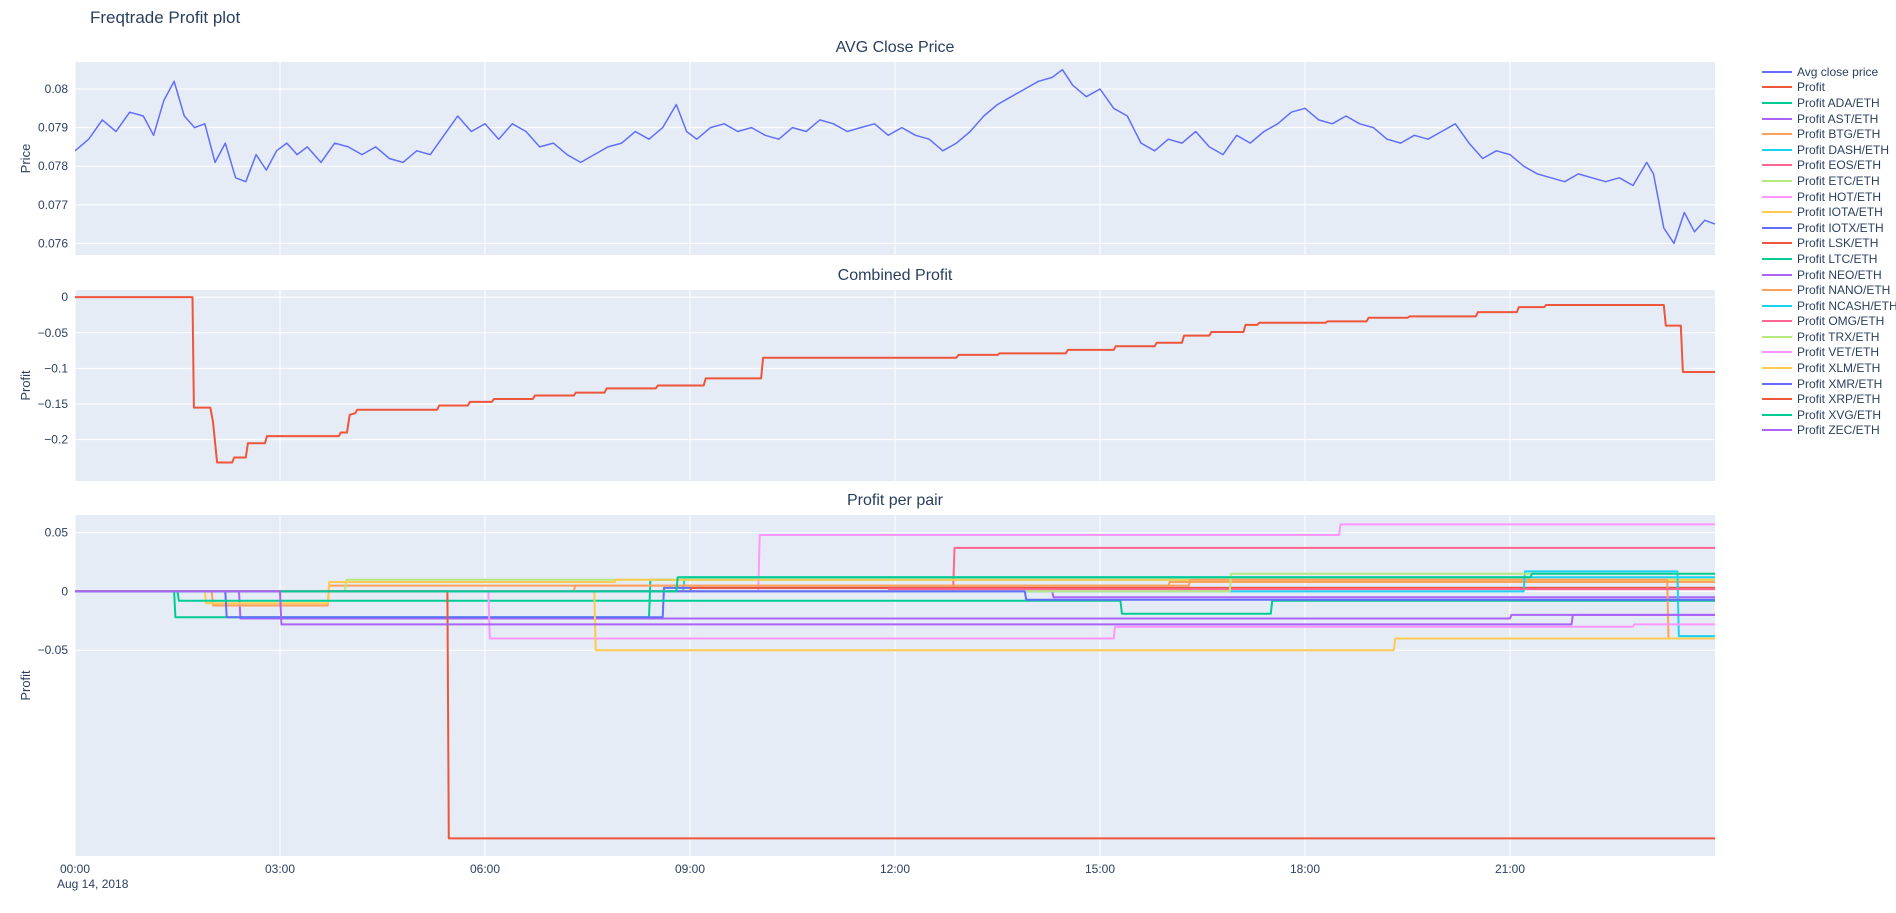  Describe the element at coordinates (1838, 430) in the screenshot. I see `legend-label: Profit ZEC/ETH` at that location.